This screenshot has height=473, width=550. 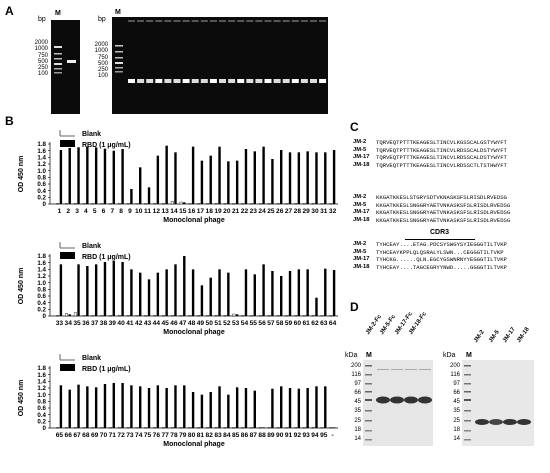 I want to click on gel-a1-unit: bp, so click(x=42, y=19).